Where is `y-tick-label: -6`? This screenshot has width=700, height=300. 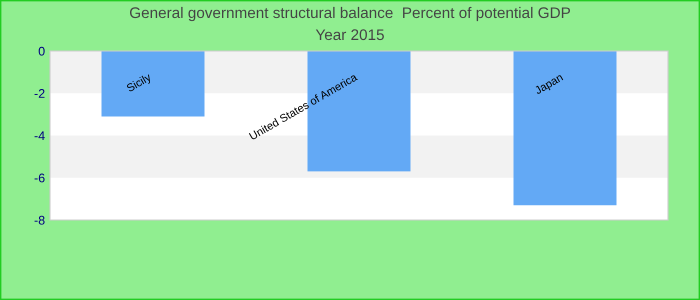 y-tick-label: -6 is located at coordinates (39, 178).